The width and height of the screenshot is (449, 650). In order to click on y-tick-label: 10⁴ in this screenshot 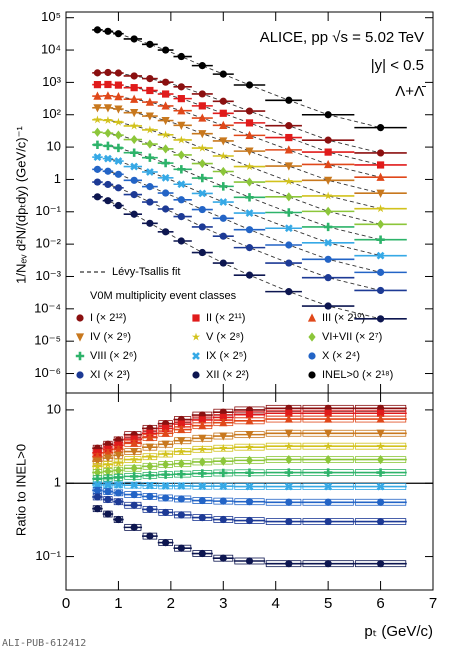, I will do `click(51, 48)`.